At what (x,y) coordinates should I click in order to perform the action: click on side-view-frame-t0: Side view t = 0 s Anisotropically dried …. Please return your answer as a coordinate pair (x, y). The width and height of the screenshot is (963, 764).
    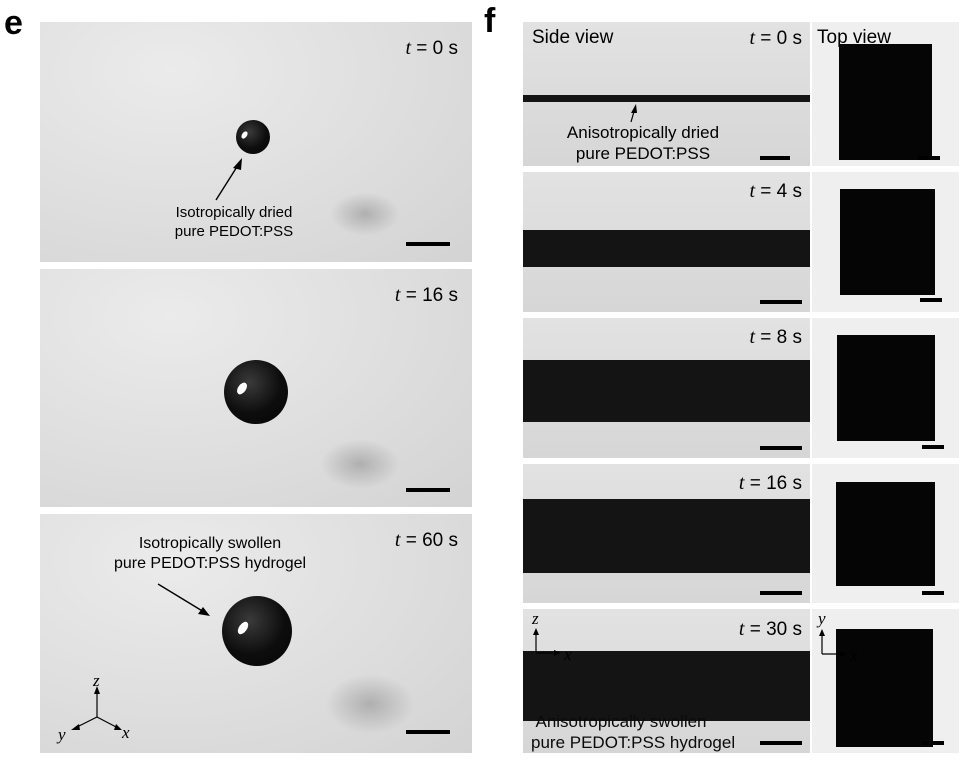
    Looking at the image, I should click on (666, 94).